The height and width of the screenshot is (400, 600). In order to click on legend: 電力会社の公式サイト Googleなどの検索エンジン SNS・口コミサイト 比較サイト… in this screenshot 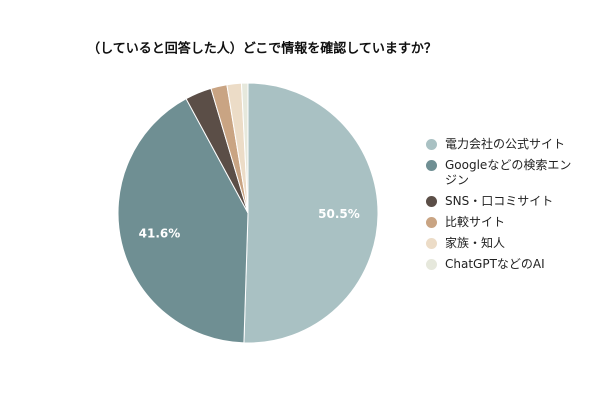, I will do `click(501, 207)`.